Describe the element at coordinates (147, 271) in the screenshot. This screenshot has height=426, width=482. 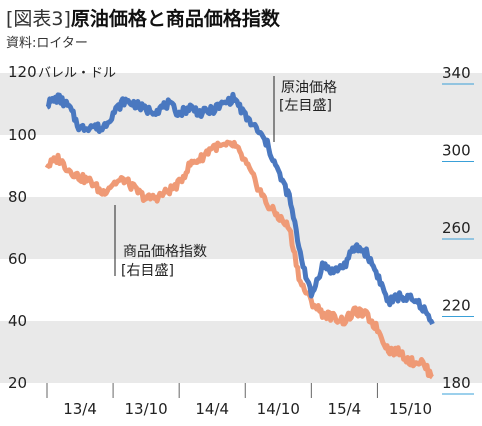
I see `commodity-axis-note: [右目盛]` at that location.